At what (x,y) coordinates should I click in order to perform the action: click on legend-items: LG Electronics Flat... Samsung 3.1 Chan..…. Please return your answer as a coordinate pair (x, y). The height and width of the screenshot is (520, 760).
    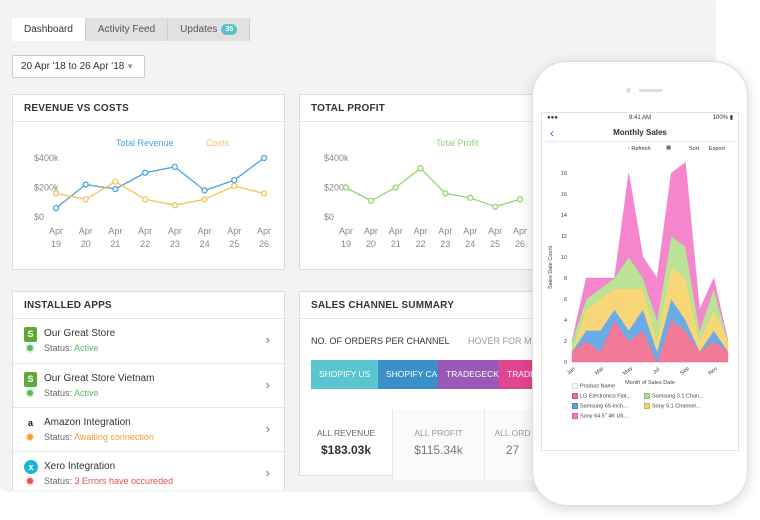
    Looking at the image, I should click on (652, 408).